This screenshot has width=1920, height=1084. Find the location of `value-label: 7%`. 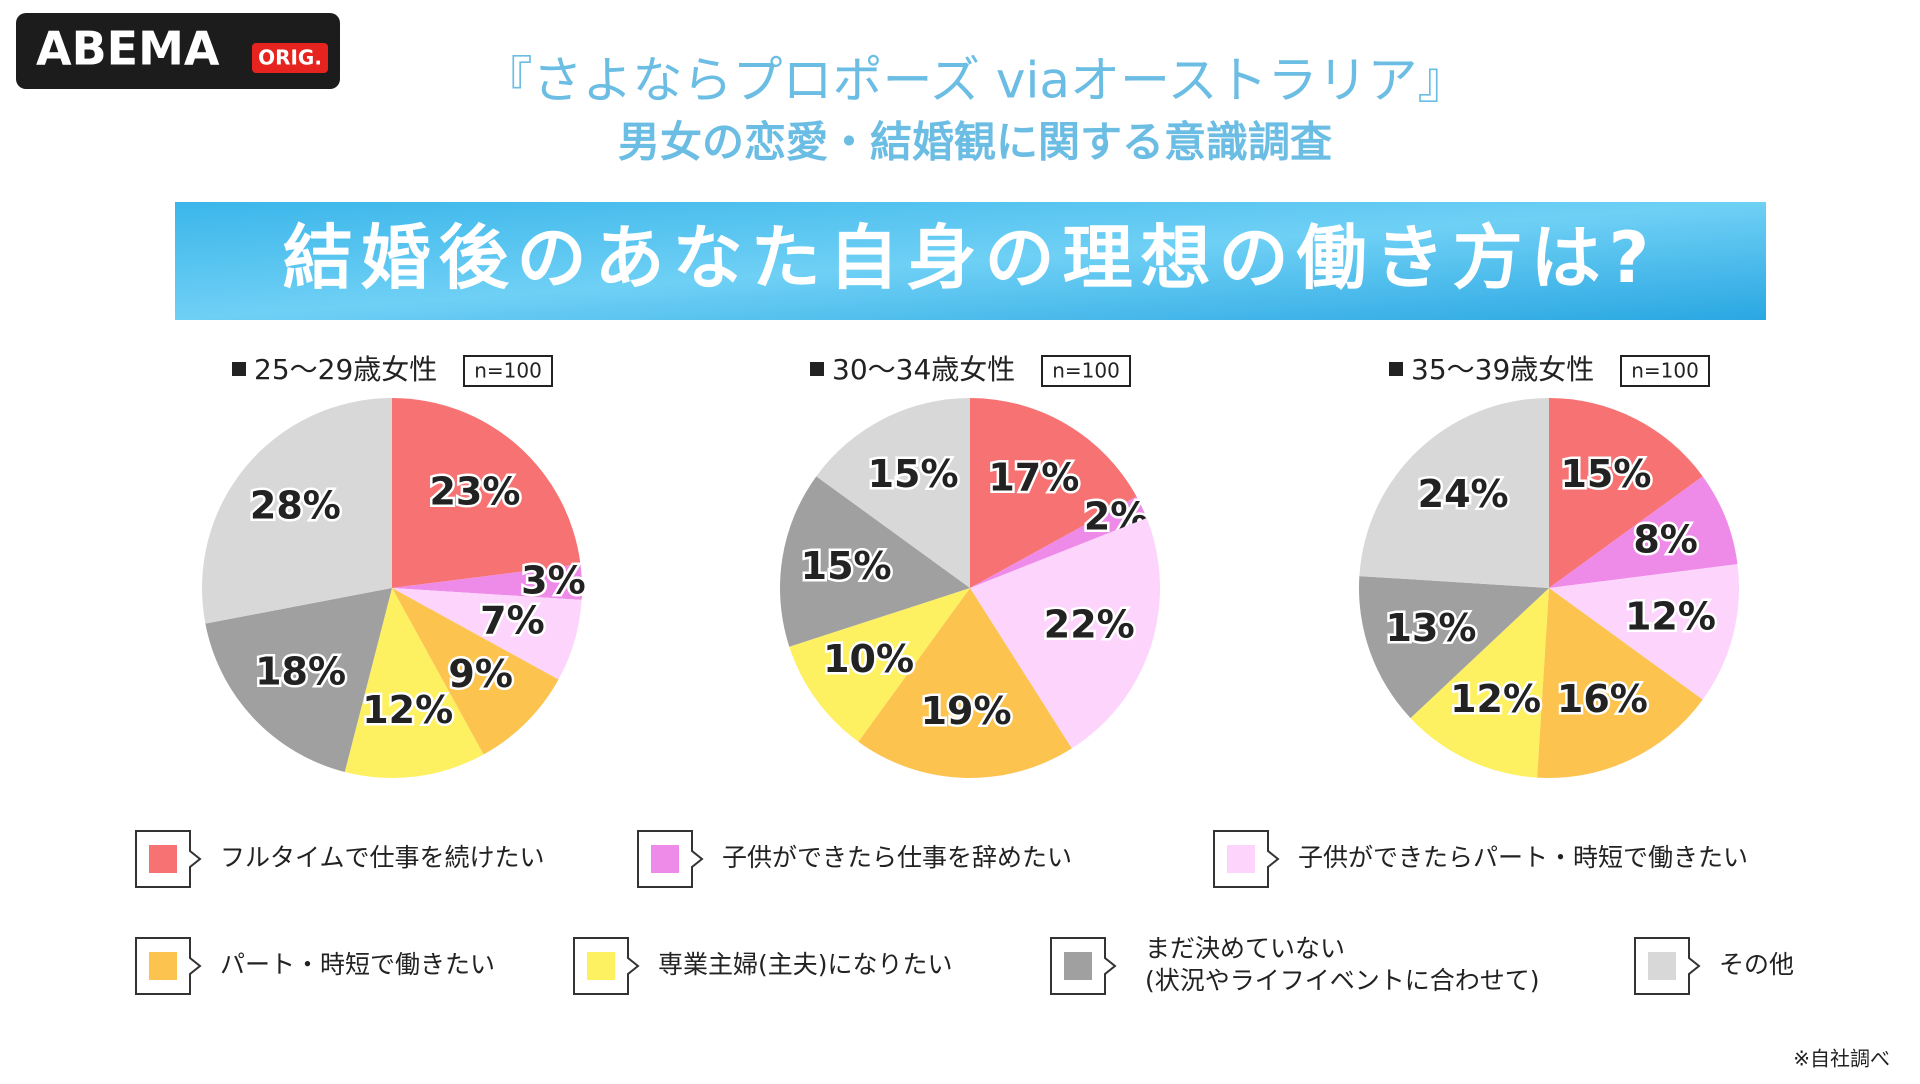

value-label: 7% is located at coordinates (512, 620).